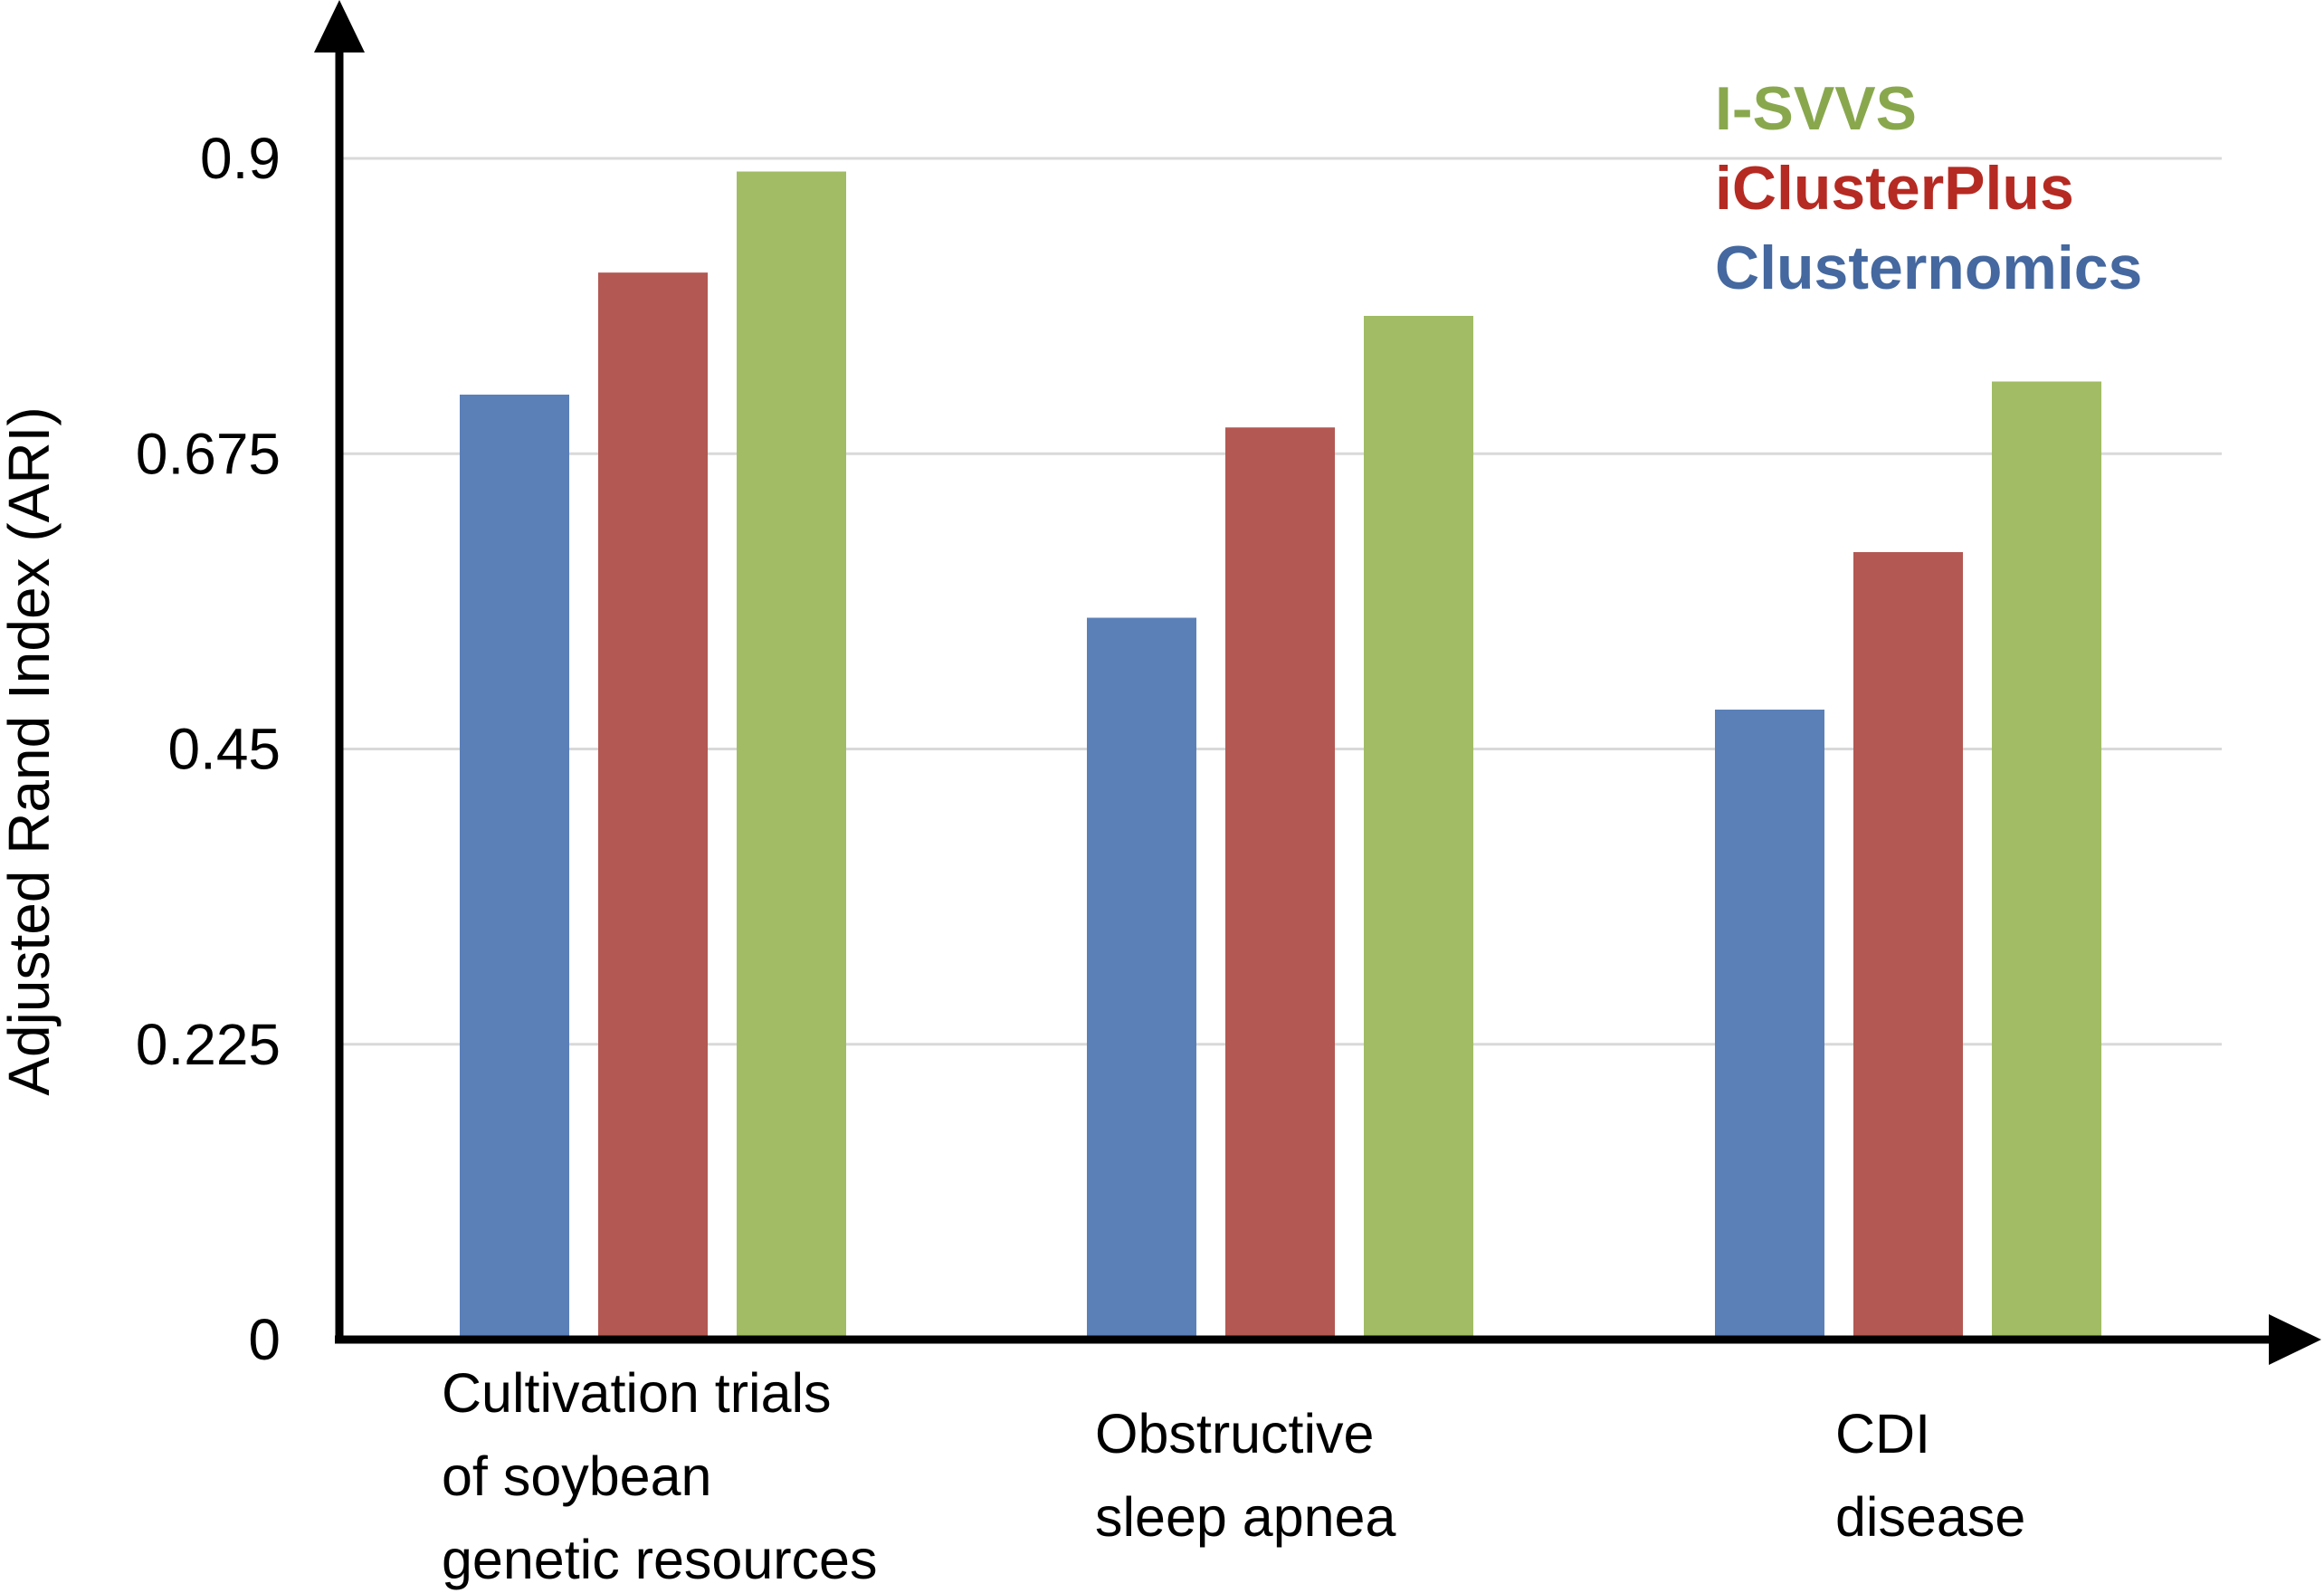 This screenshot has width=2324, height=1593. What do you see at coordinates (1930, 1517) in the screenshot?
I see `category-label-line: disease` at bounding box center [1930, 1517].